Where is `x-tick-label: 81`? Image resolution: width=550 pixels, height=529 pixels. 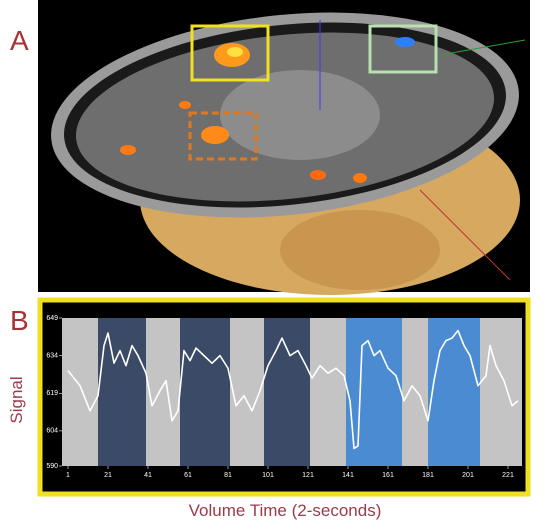
x-tick-label: 81 is located at coordinates (228, 475).